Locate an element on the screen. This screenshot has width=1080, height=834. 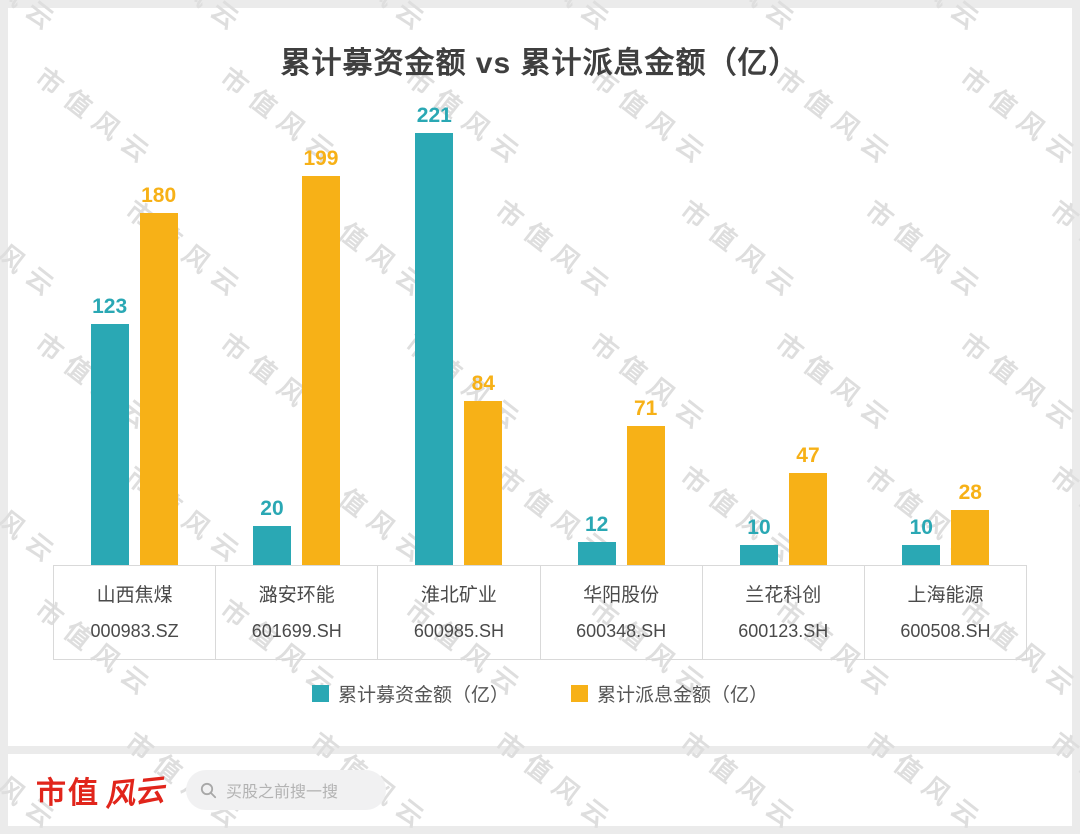
bar-group: 20 199 is located at coordinates (296, 356).